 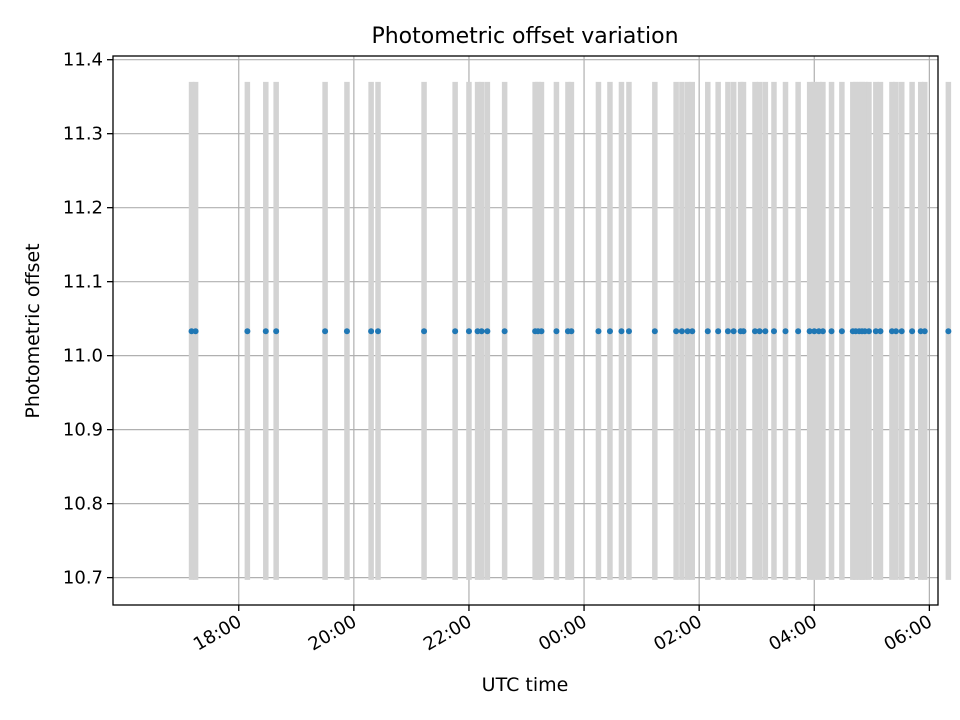 What do you see at coordinates (83, 134) in the screenshot?
I see `y-tick-label: 11.3` at bounding box center [83, 134].